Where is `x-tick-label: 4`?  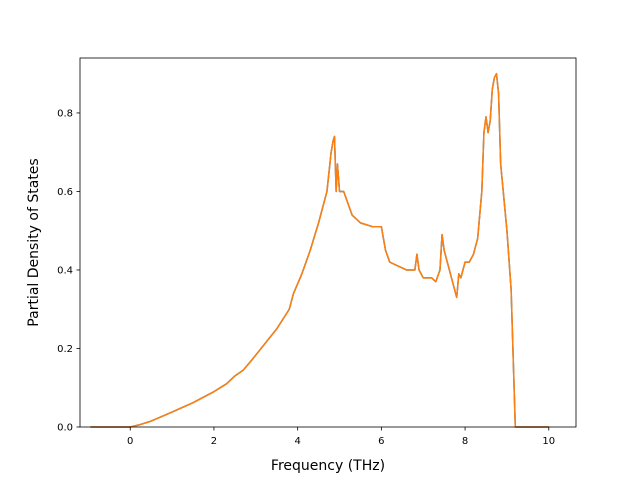
x-tick-label: 4 is located at coordinates (297, 441).